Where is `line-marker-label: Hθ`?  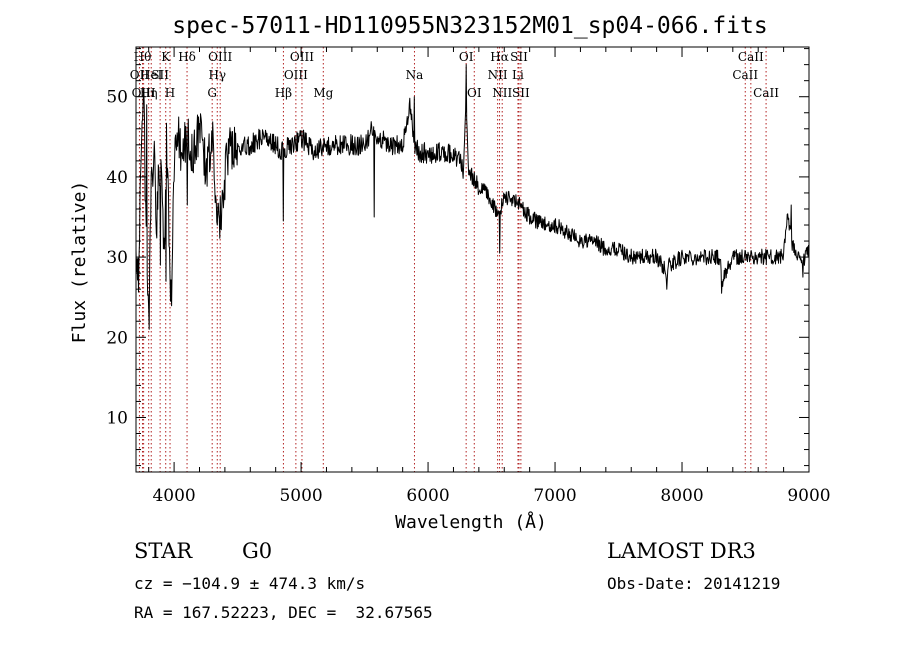 line-marker-label: Hθ is located at coordinates (143, 57).